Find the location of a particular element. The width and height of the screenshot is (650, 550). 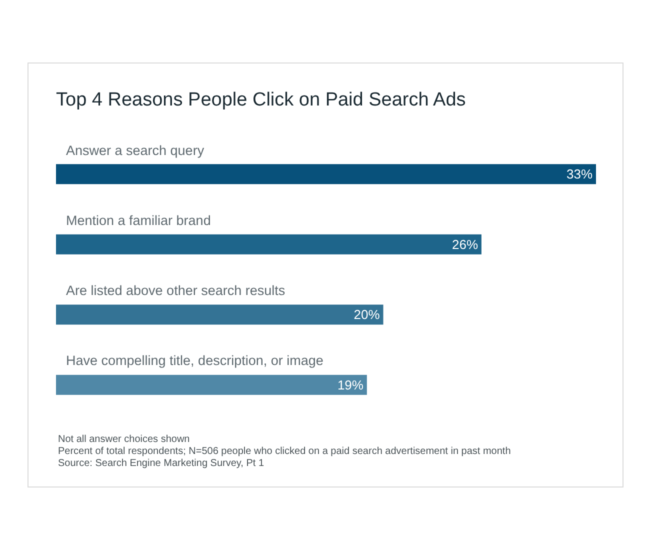

text: Not all answer choices shown is located at coordinates (124, 439).